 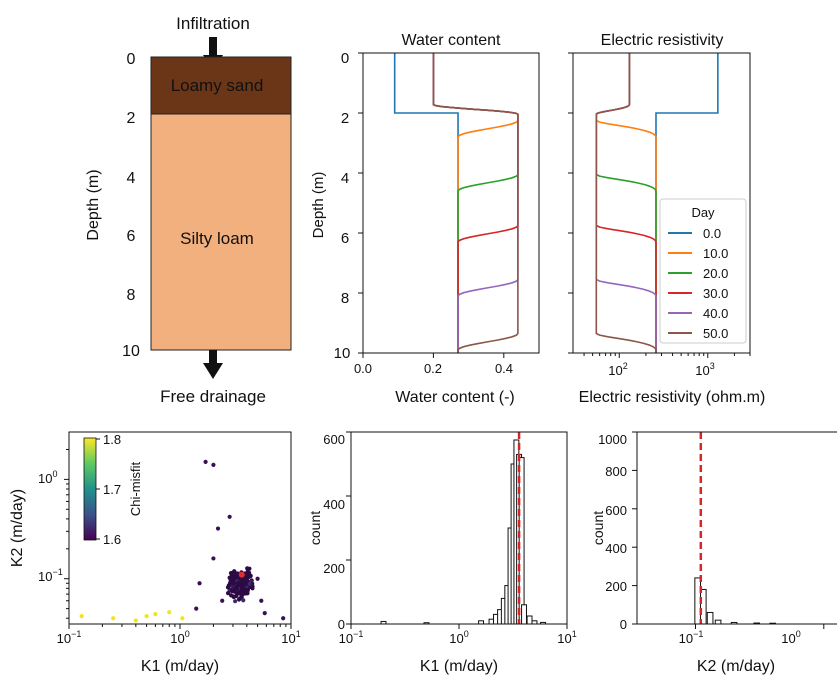 What do you see at coordinates (98, 489) in the screenshot?
I see `colorbar-ticks` at bounding box center [98, 489].